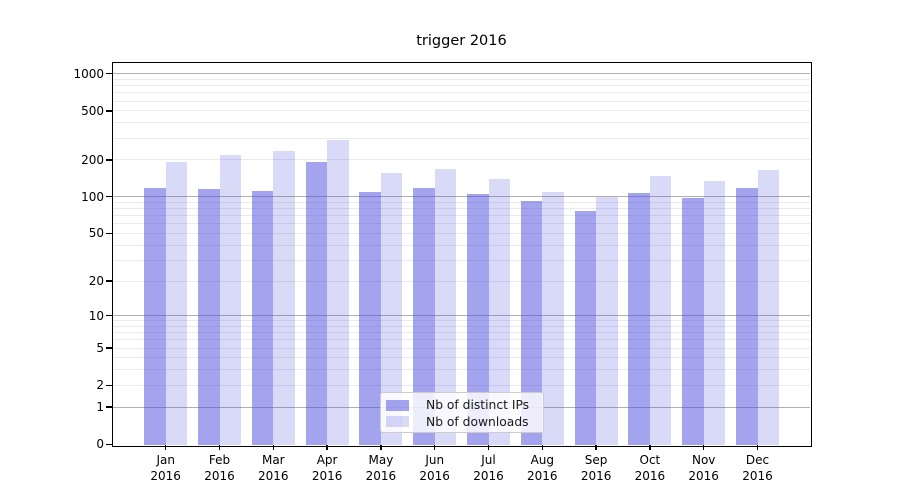 This screenshot has width=900, height=500. Describe the element at coordinates (531, 323) in the screenshot. I see `bar-aug-distinct-ips` at that location.